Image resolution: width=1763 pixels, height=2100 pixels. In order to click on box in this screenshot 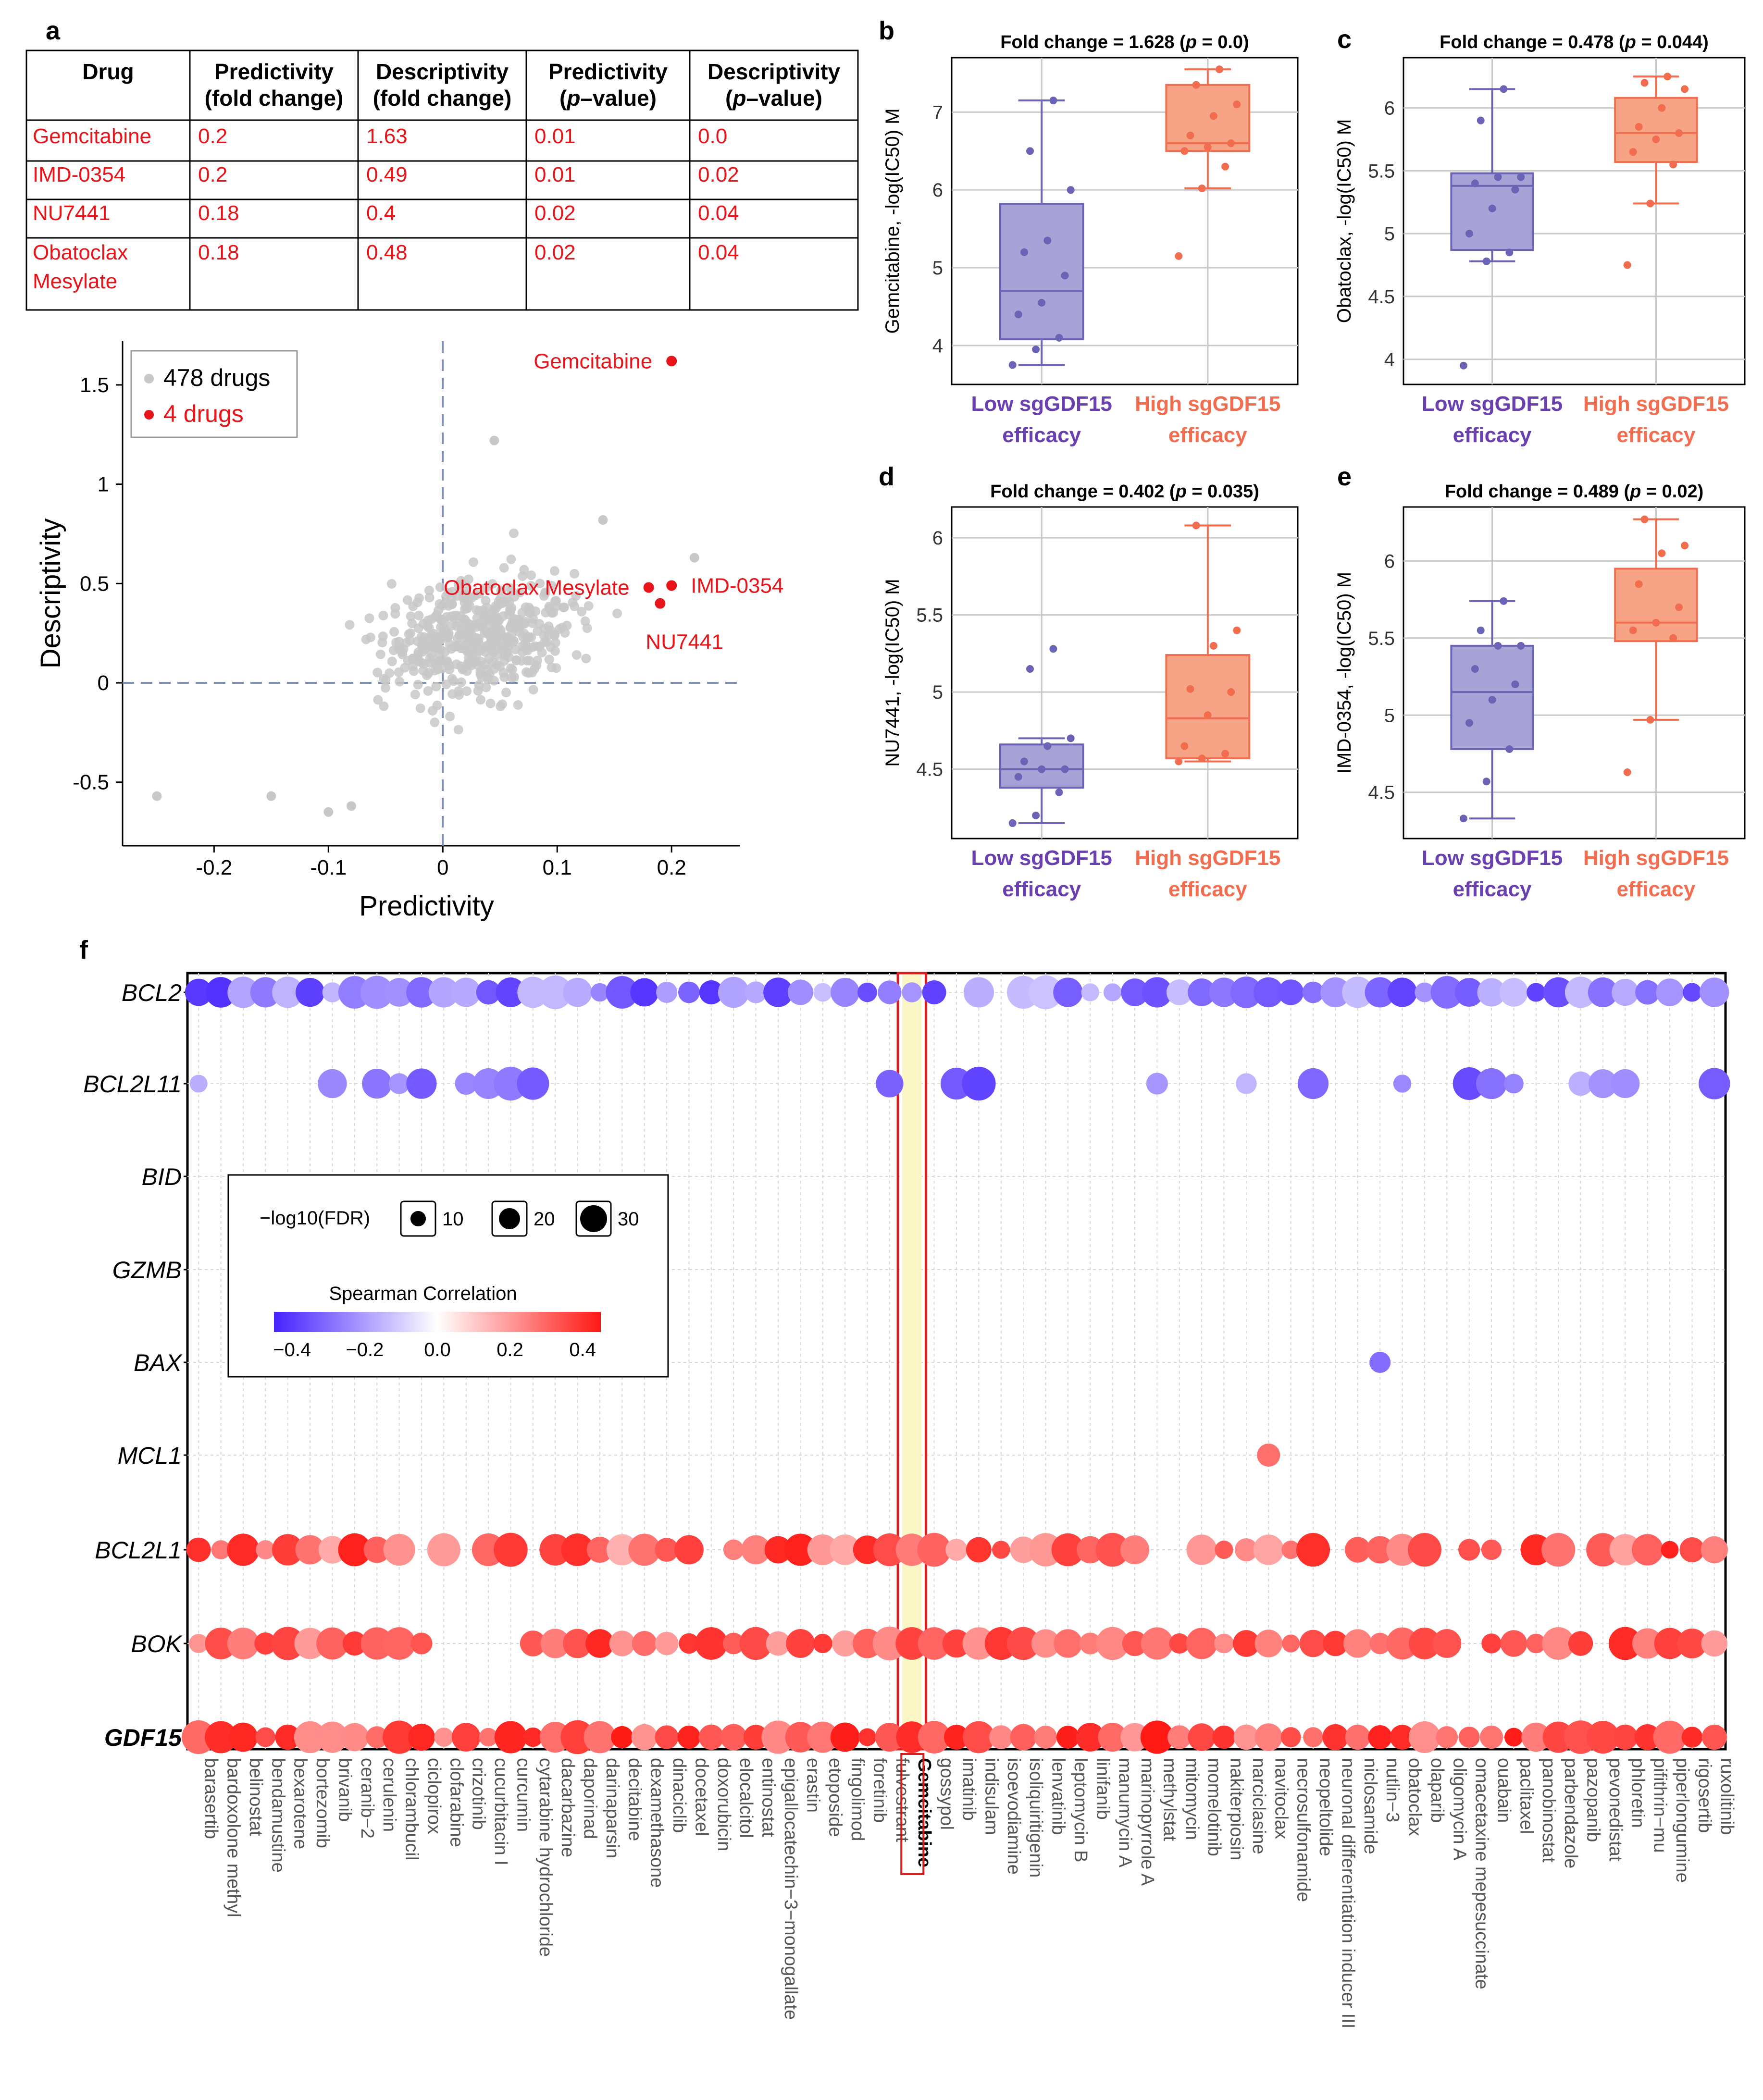, I will do `click(1656, 605)`.